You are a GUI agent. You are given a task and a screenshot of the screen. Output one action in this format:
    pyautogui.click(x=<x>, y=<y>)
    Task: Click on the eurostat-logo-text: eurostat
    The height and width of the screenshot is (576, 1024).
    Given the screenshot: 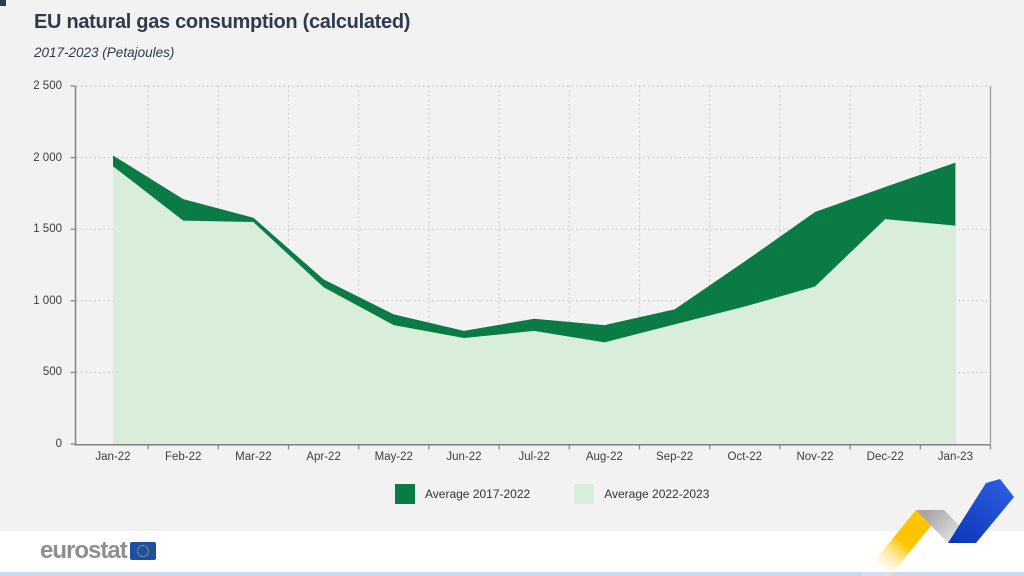 What is the action you would take?
    pyautogui.click(x=84, y=550)
    